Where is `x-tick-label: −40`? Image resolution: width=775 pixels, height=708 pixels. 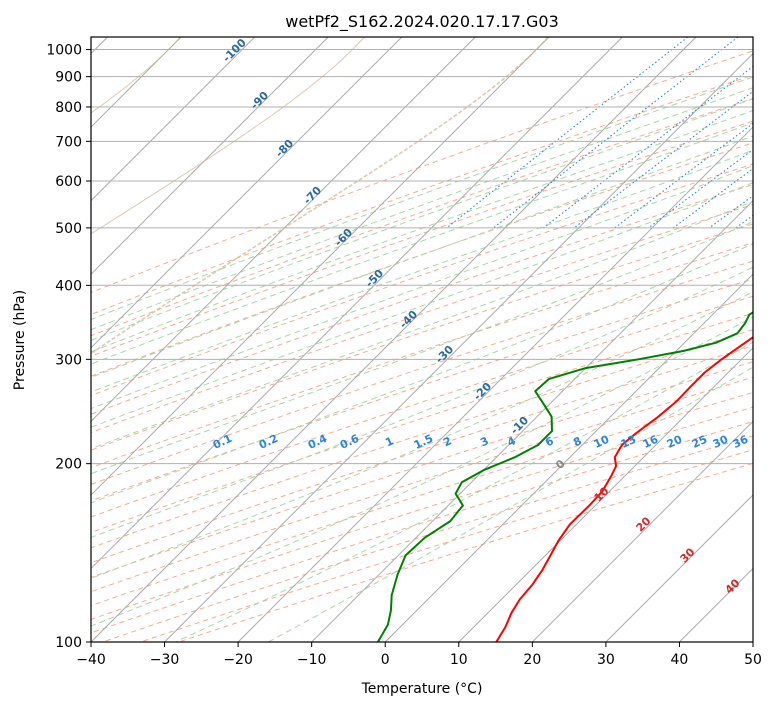
x-tick-label: −40 is located at coordinates (91, 660).